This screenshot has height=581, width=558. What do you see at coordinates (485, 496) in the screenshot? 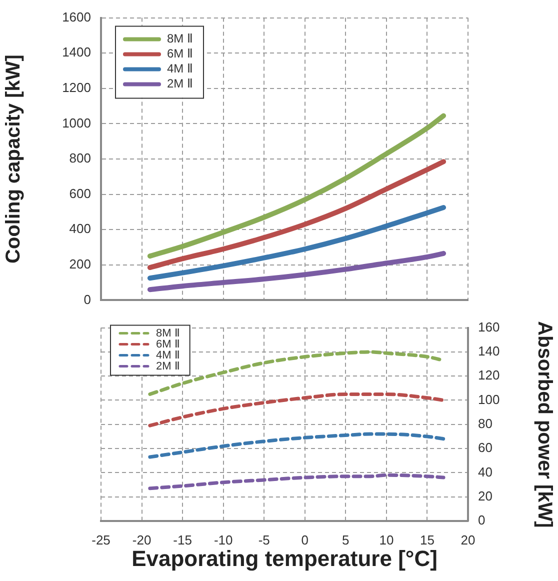
I see `y2-tick-label: 20` at bounding box center [485, 496].